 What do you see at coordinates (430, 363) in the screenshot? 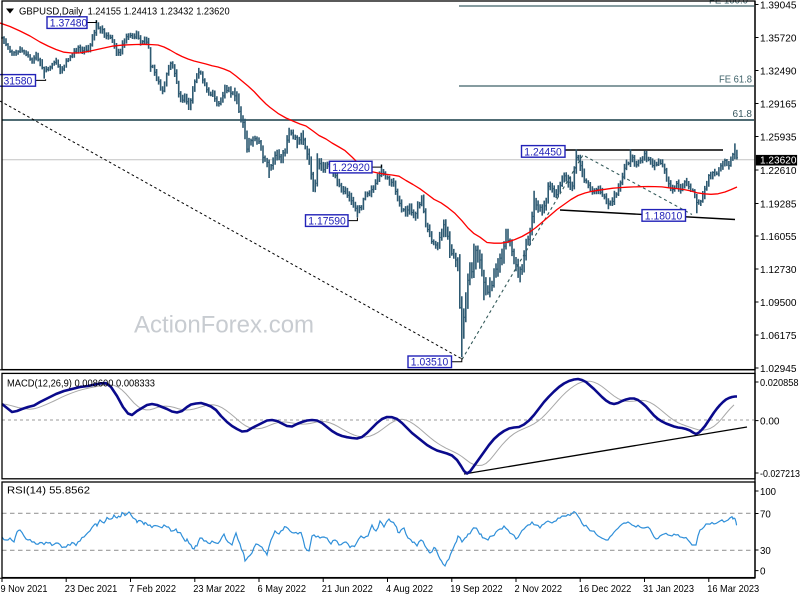
I see `svg-text: 1.03510` at bounding box center [430, 363].